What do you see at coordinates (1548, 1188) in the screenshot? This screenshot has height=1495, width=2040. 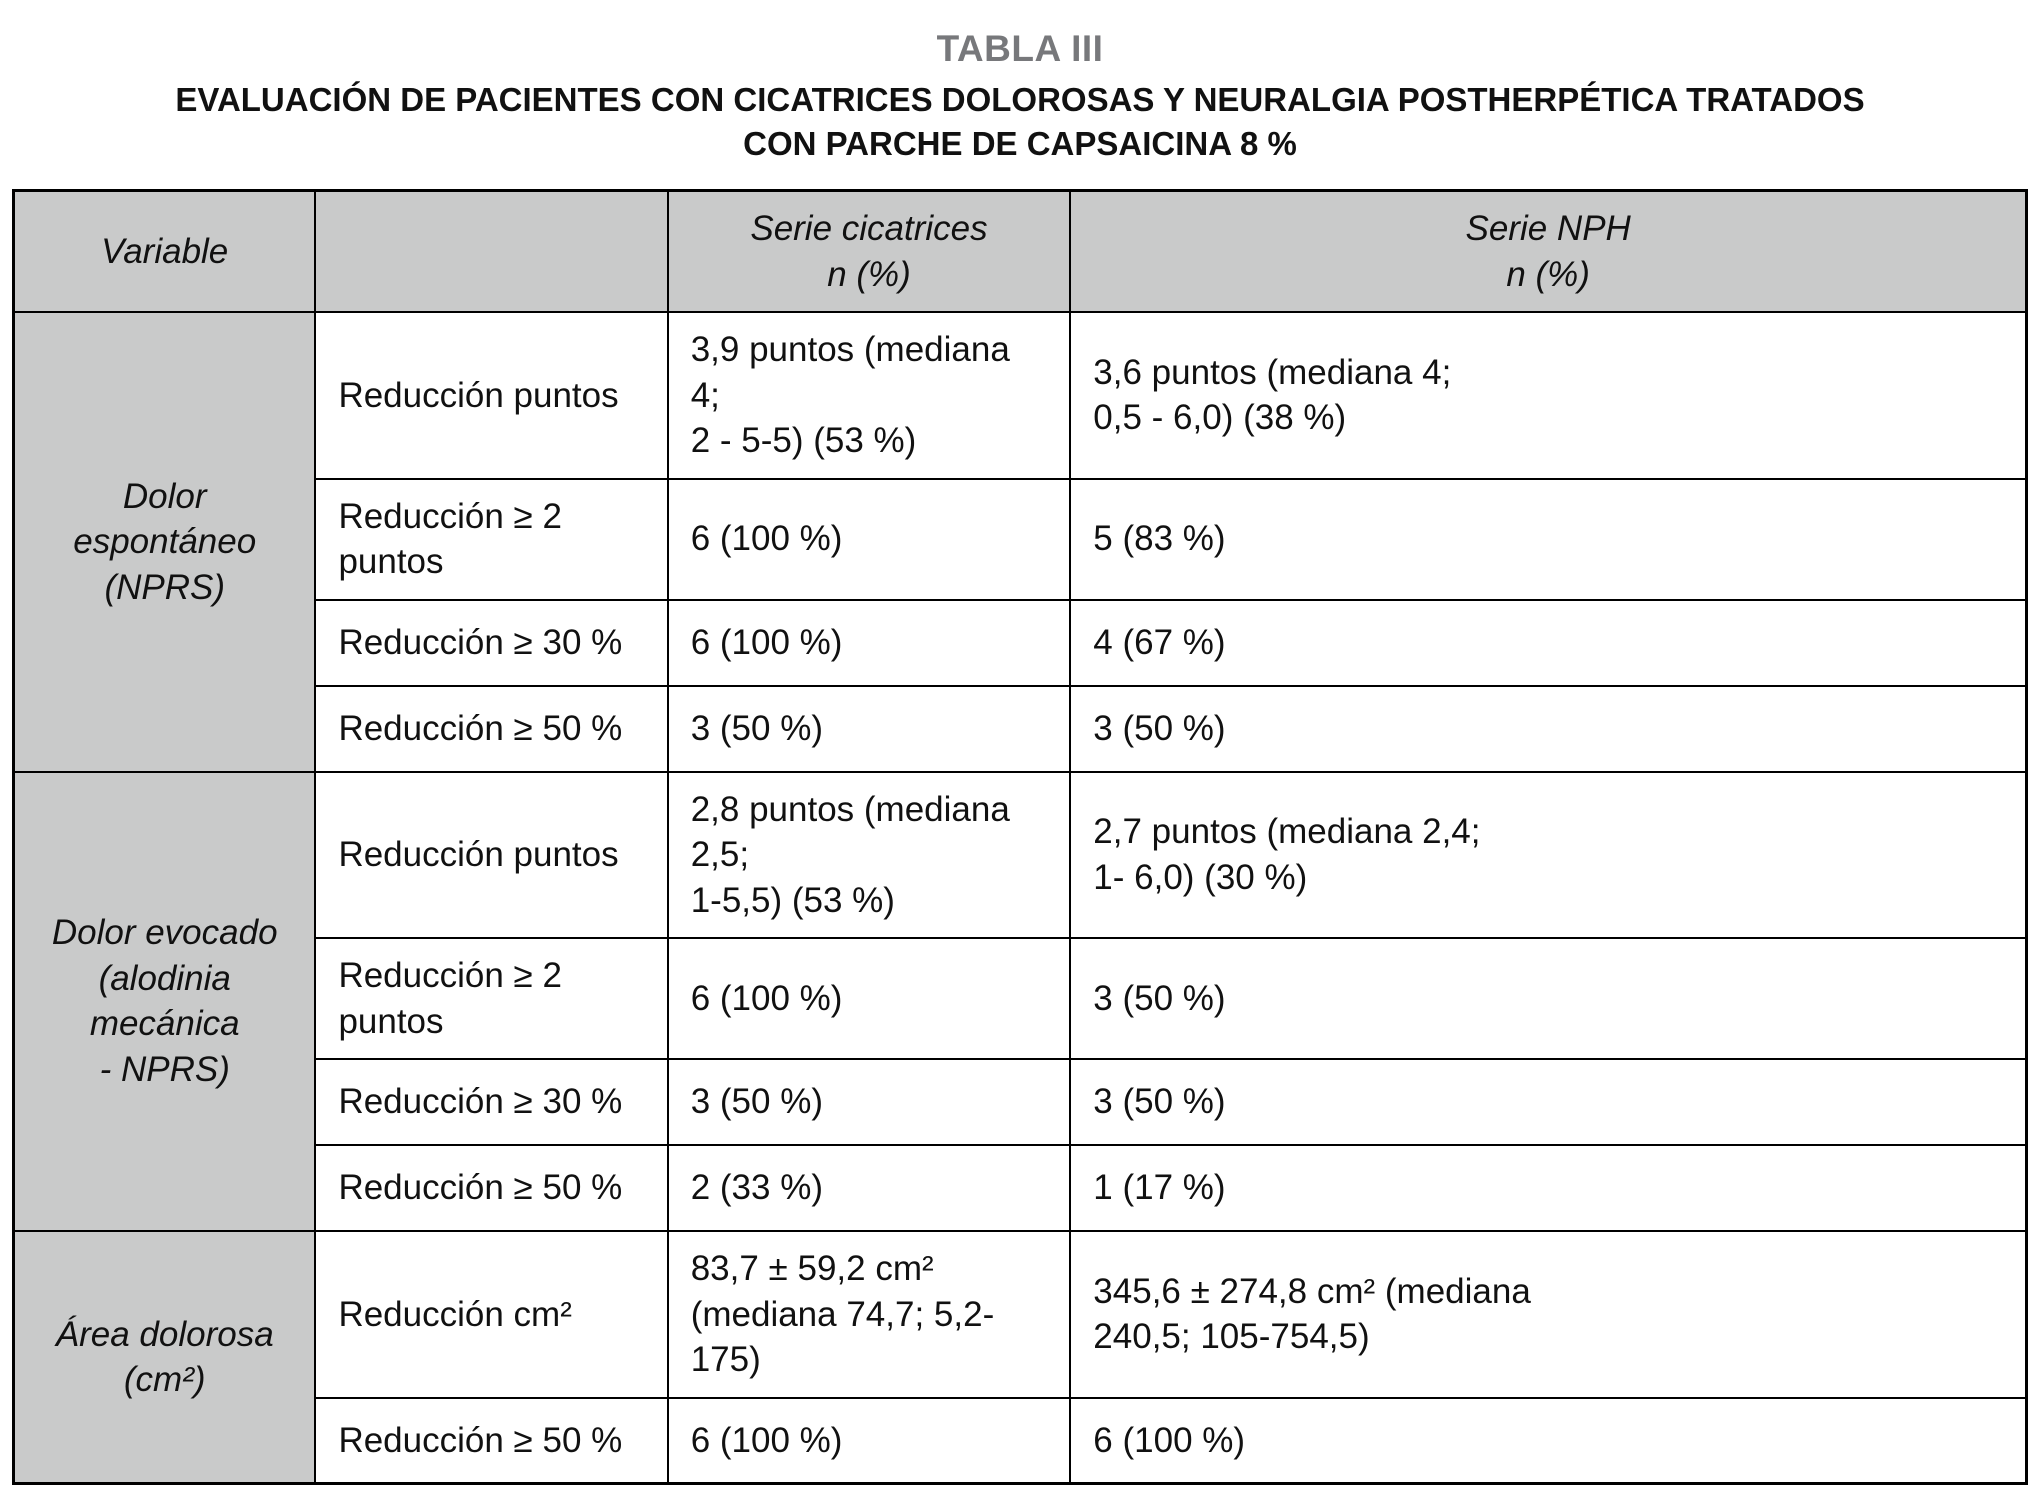 I see `value-cell-nph: 1 (17 %)` at bounding box center [1548, 1188].